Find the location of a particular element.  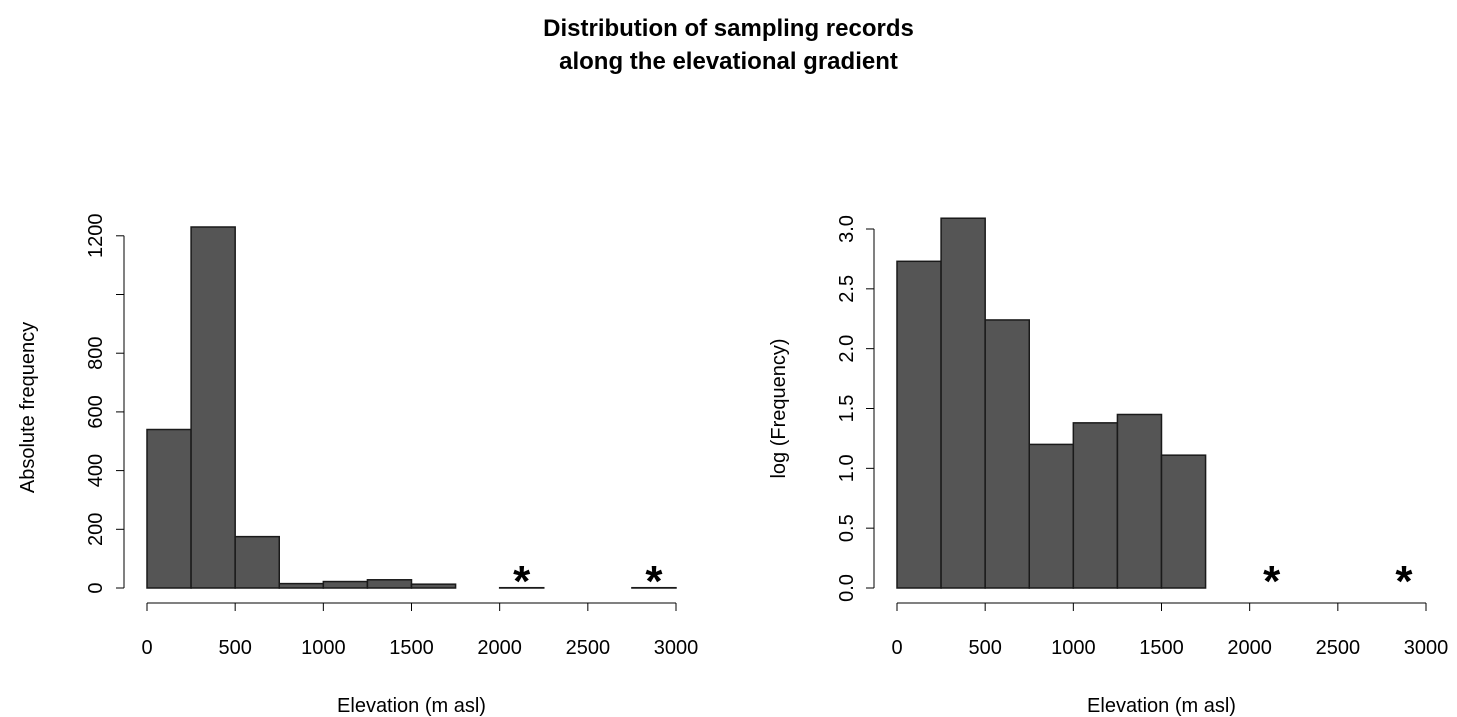

panel-1-y-tick-label: 200 is located at coordinates (96, 529).